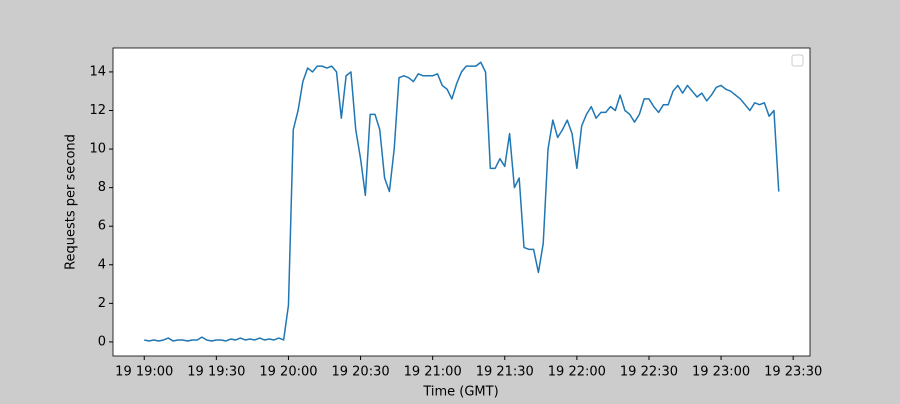 The width and height of the screenshot is (900, 404). What do you see at coordinates (433, 372) in the screenshot?
I see `x-tick-label: 19 21:00` at bounding box center [433, 372].